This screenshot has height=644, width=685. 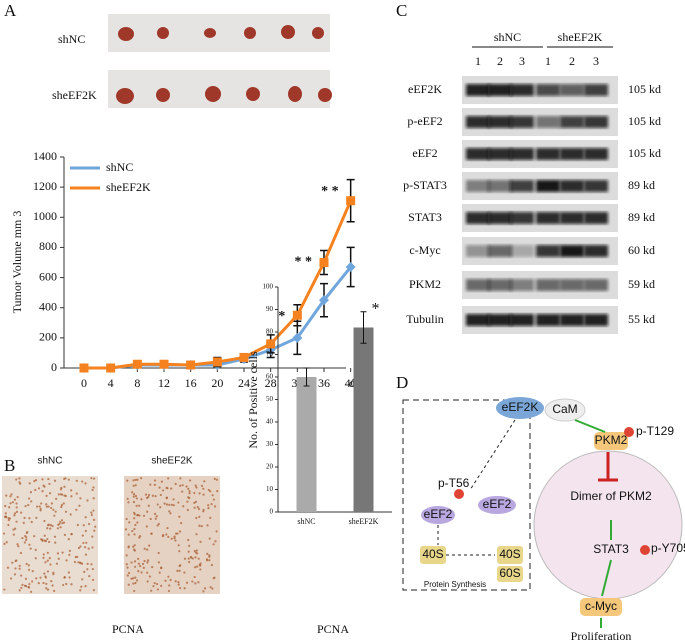 I want to click on ihc-nuclei, so click(x=110, y=535).